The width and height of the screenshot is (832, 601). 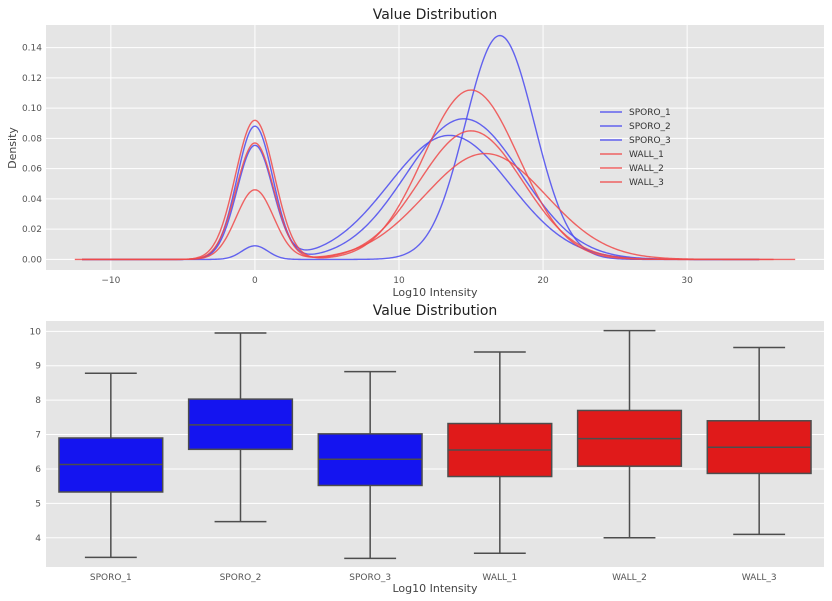 I want to click on box-y-tick-labels: 4 5 6 7 8 9 10, so click(x=36, y=435).